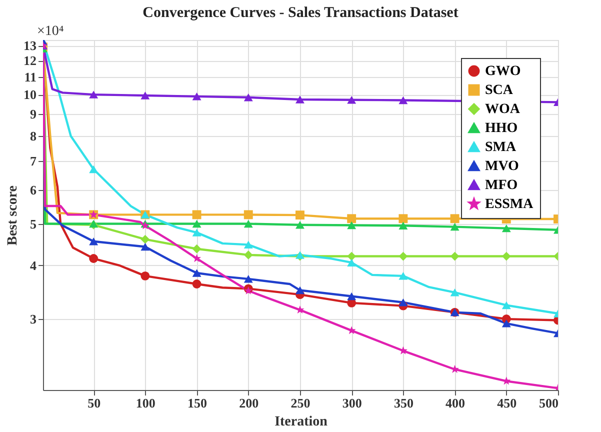  What do you see at coordinates (94, 403) in the screenshot?
I see `x-tick-label: 50` at bounding box center [94, 403].